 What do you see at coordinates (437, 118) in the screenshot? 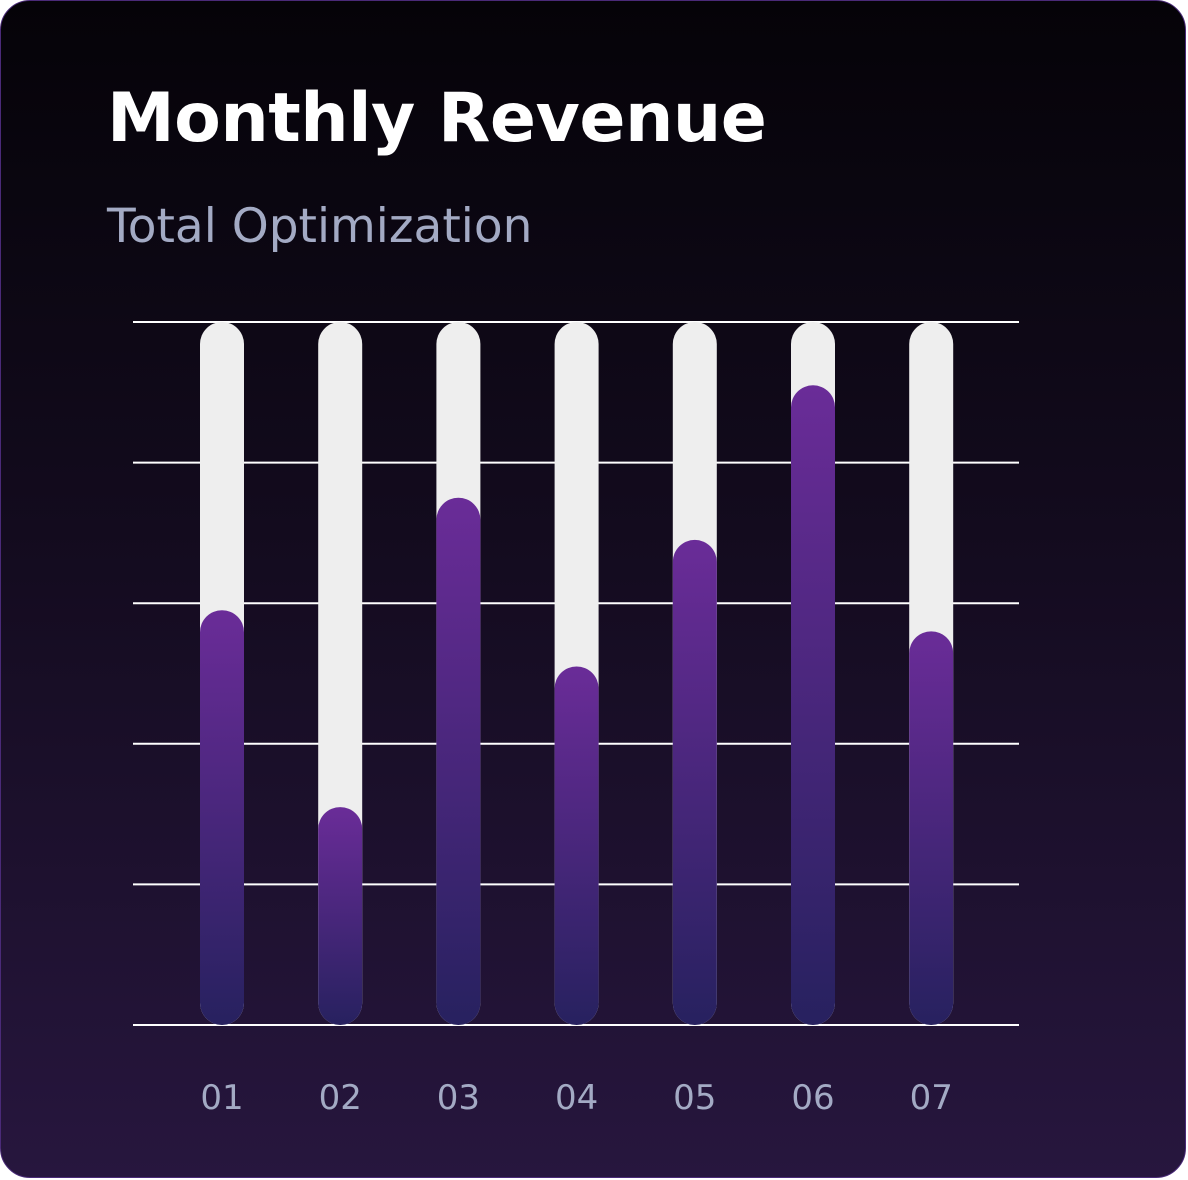
I see `chart-title: Monthly Revenue` at bounding box center [437, 118].